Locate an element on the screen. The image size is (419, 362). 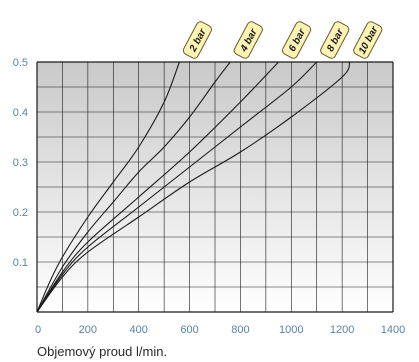
series-tag-1: 2 bar is located at coordinates (197, 40).